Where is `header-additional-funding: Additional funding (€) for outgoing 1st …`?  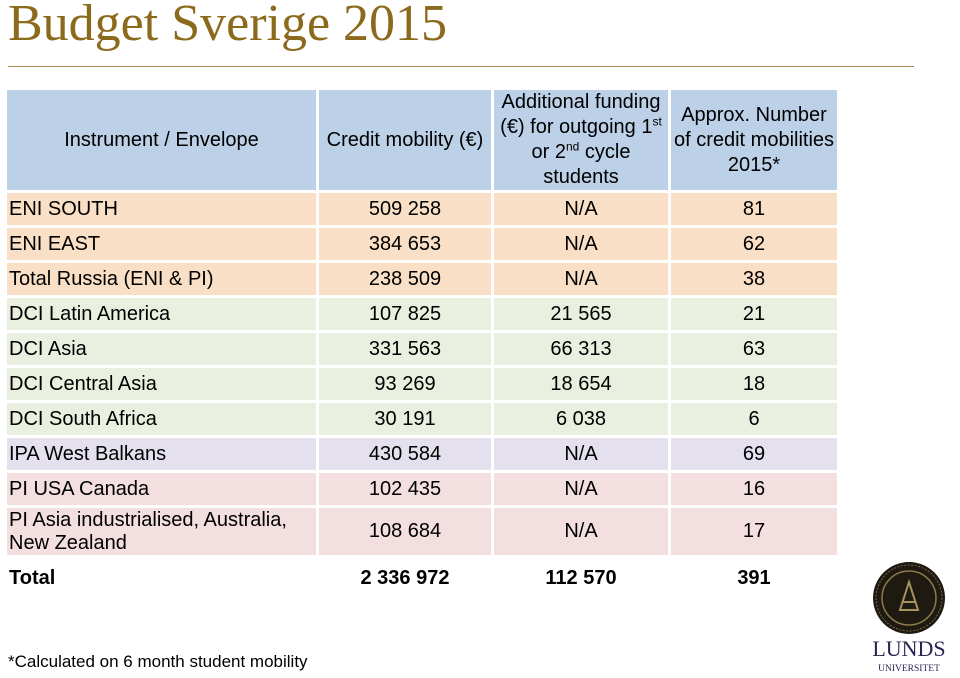
header-additional-funding: Additional funding (€) for outgoing 1st … is located at coordinates (581, 140).